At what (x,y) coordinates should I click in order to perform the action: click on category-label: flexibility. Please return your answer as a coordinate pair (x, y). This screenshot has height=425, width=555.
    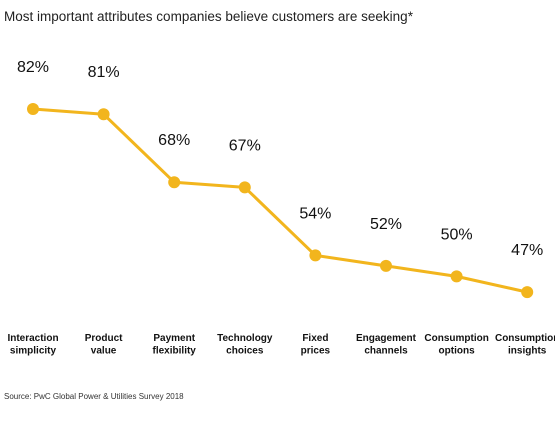
    Looking at the image, I should click on (175, 351).